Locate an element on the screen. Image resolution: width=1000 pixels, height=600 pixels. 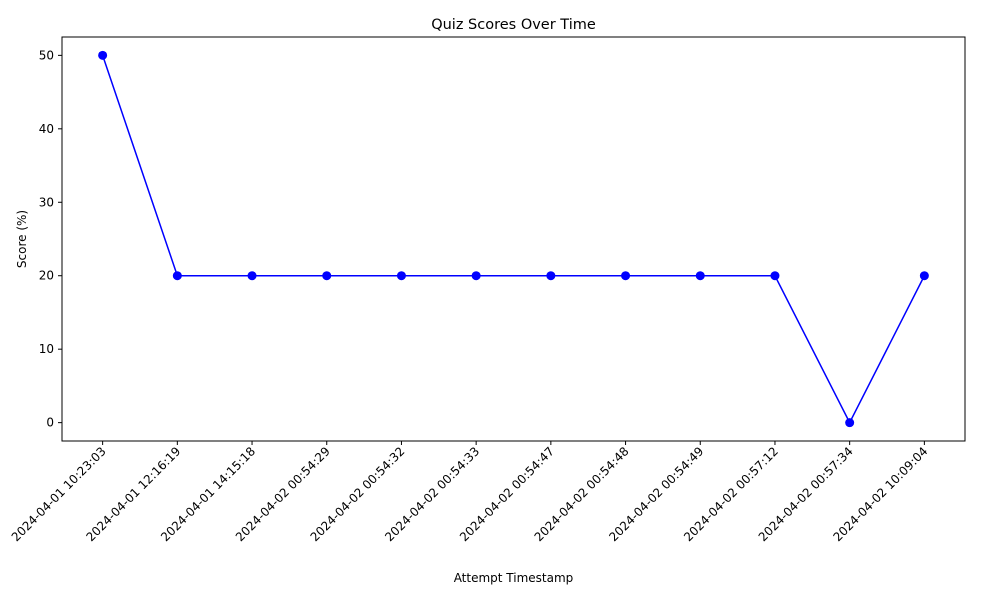
chart-title: Quiz Scores Over Time is located at coordinates (513, 25).